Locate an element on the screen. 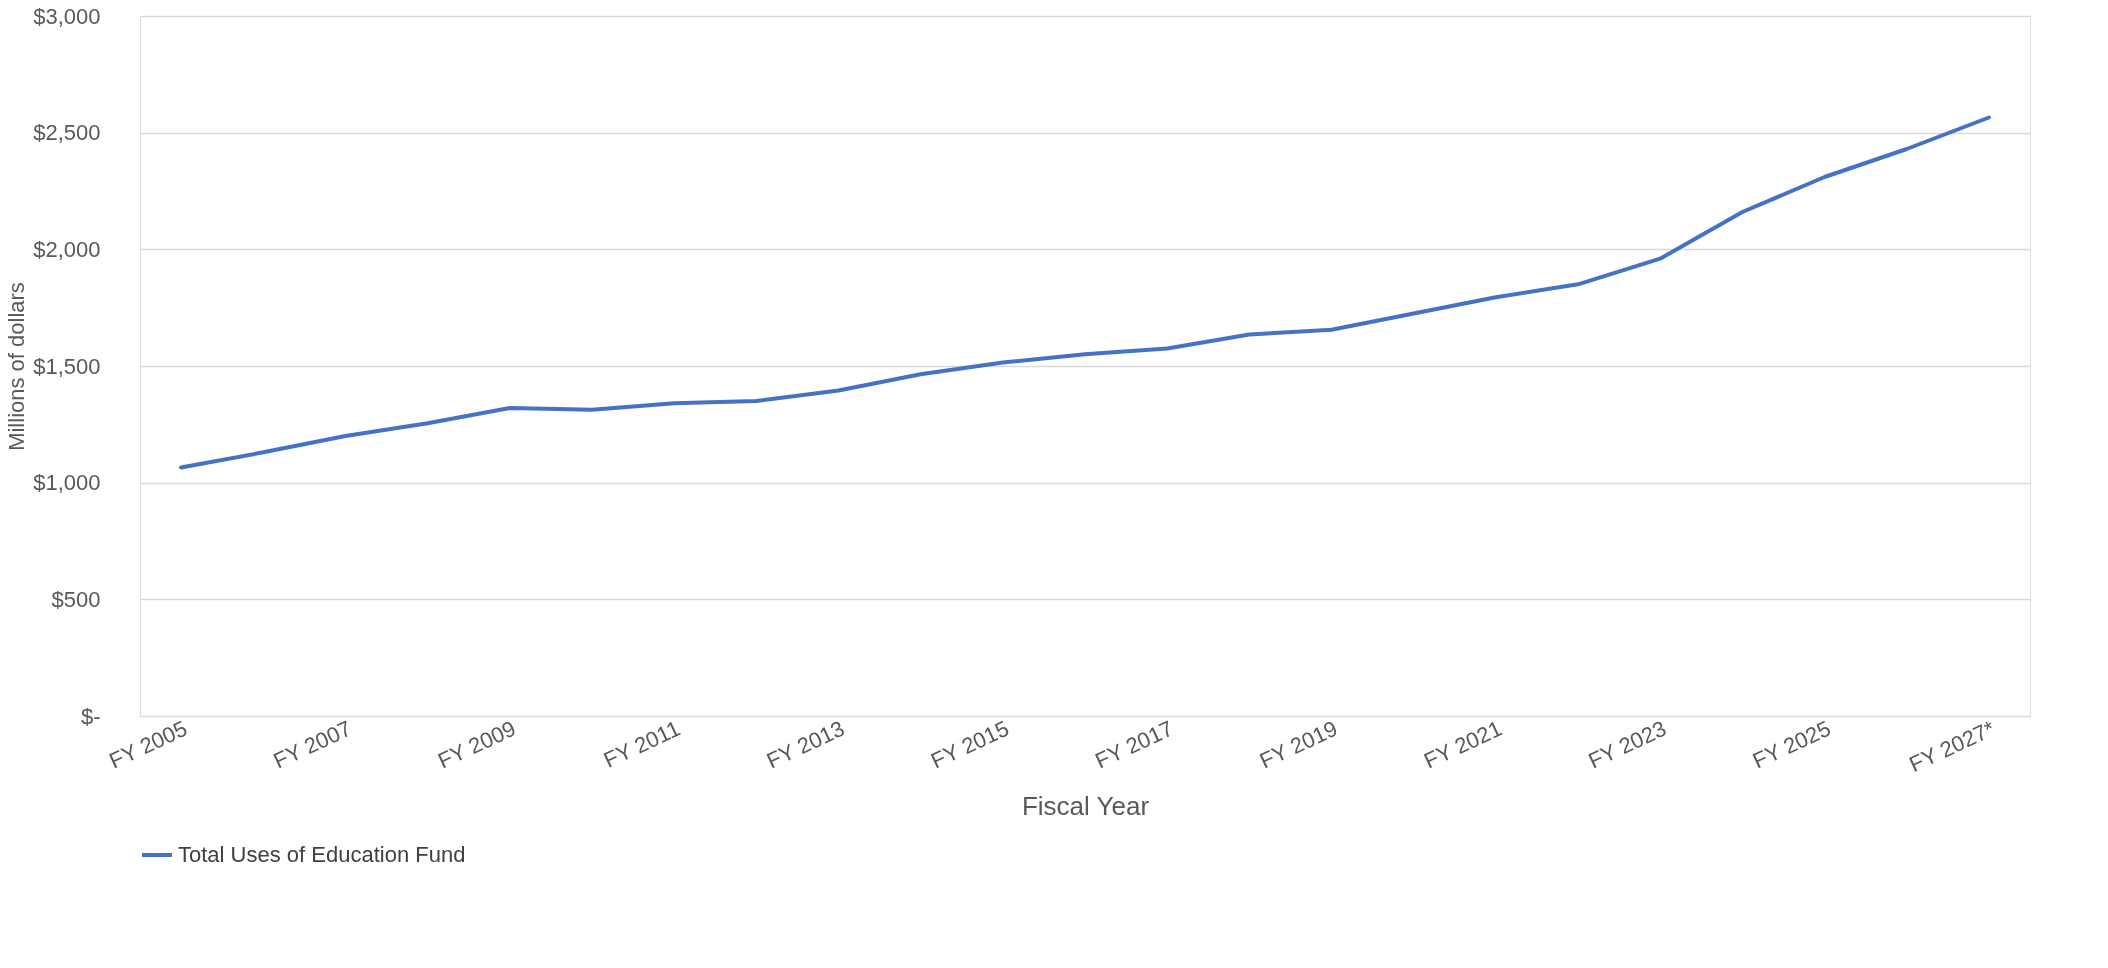 The image size is (2108, 968). y-tick-label: $1,500 is located at coordinates (67, 366).